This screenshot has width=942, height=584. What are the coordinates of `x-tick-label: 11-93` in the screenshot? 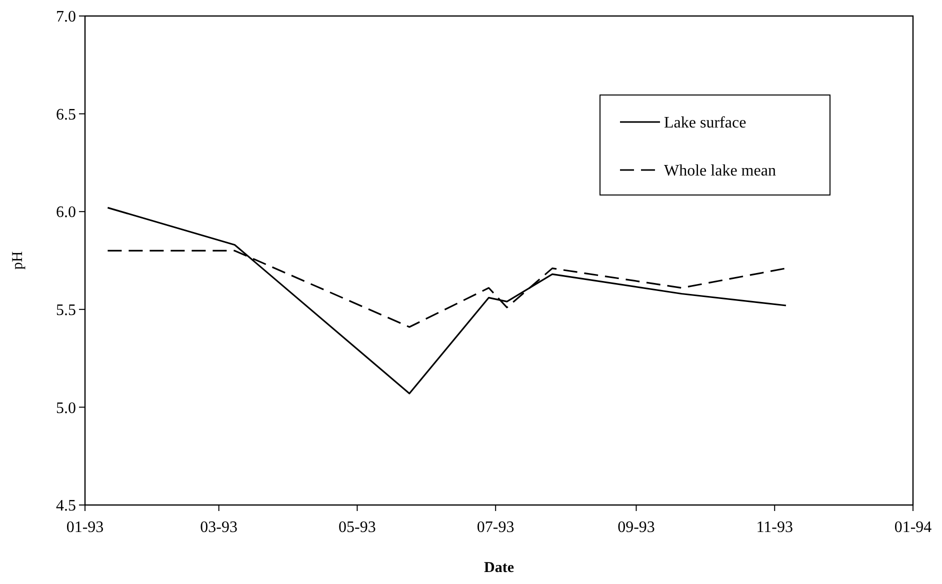 It's located at (774, 527).